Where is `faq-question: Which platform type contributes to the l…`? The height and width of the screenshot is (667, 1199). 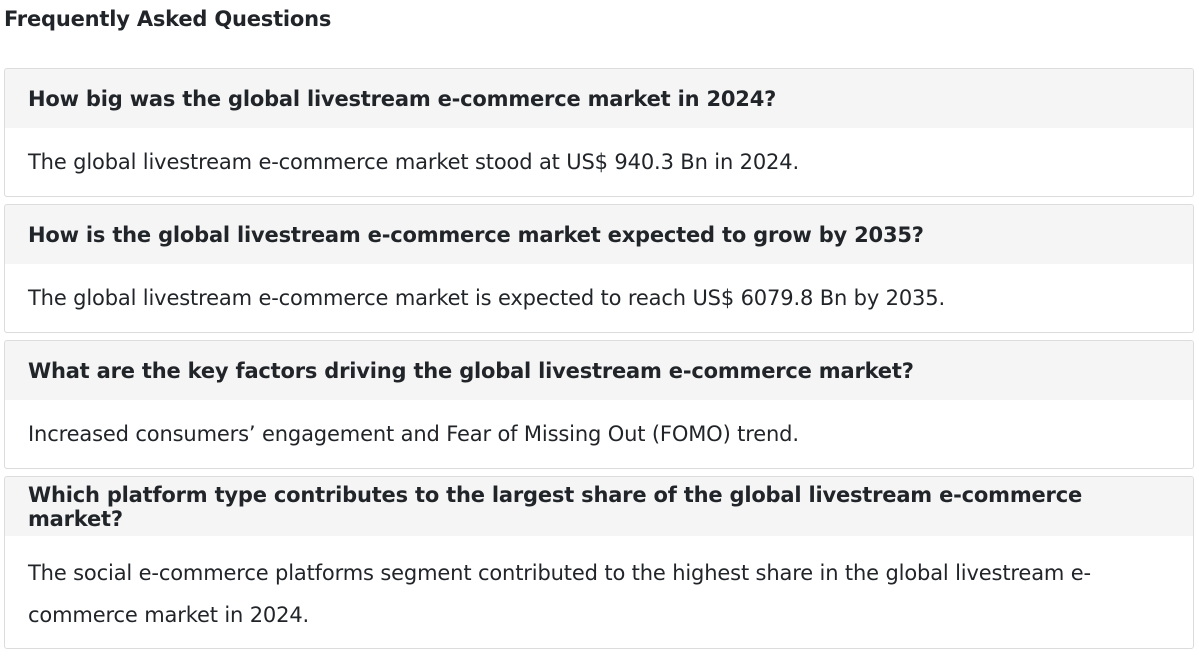
faq-question: Which platform type contributes to the l… is located at coordinates (599, 506).